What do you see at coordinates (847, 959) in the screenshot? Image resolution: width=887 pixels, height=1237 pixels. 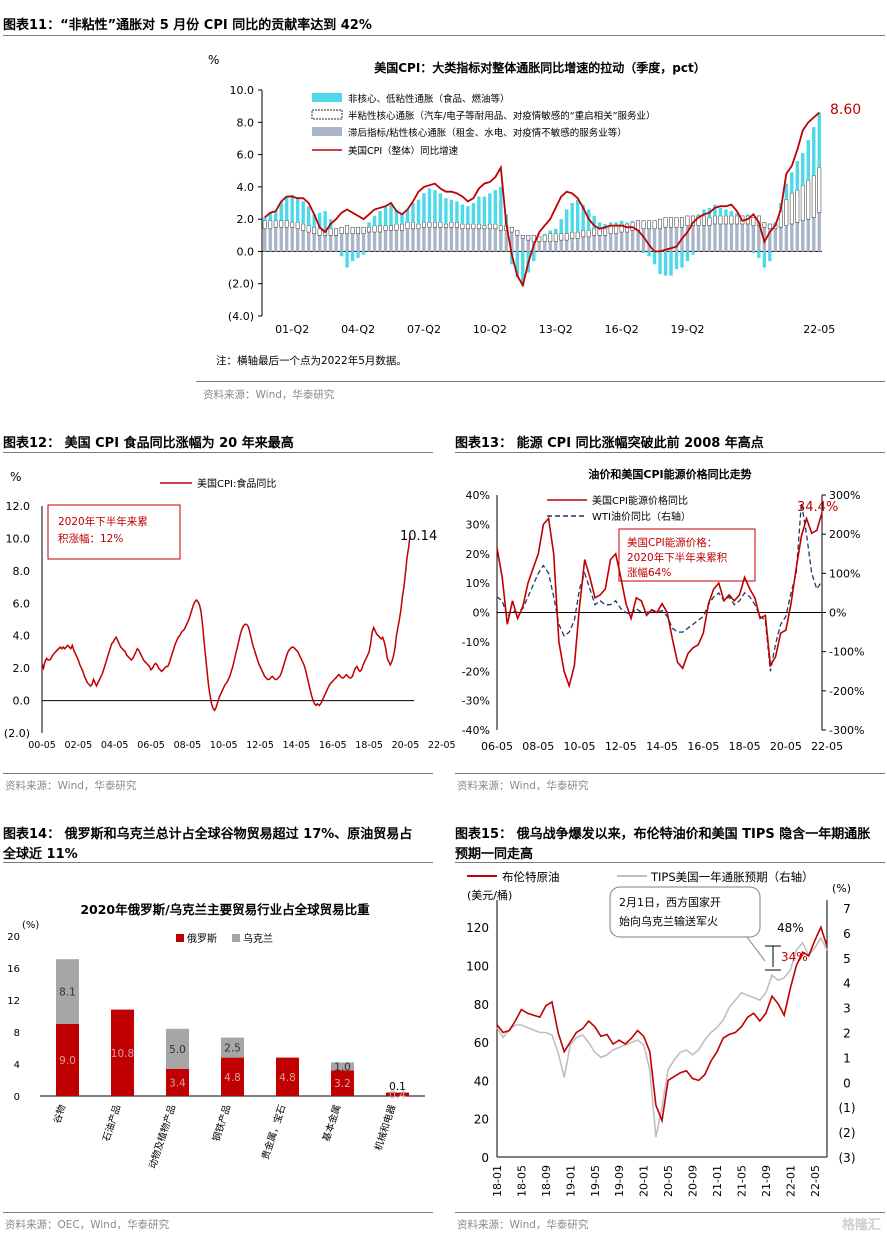 I see `c15-y-right-tick-label: 5` at bounding box center [847, 959].